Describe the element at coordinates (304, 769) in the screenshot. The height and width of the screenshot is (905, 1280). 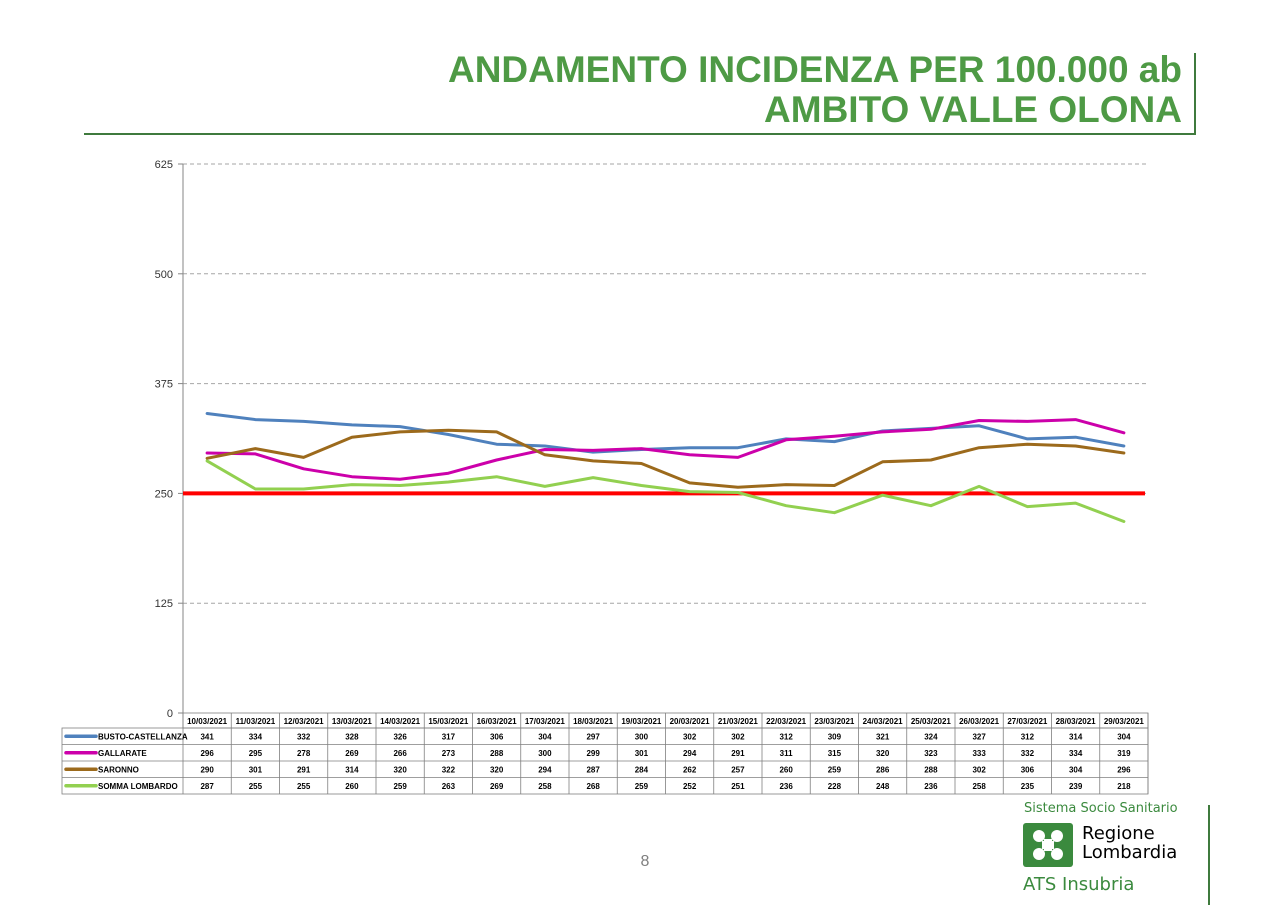
I see `table-value-cell: 291` at that location.